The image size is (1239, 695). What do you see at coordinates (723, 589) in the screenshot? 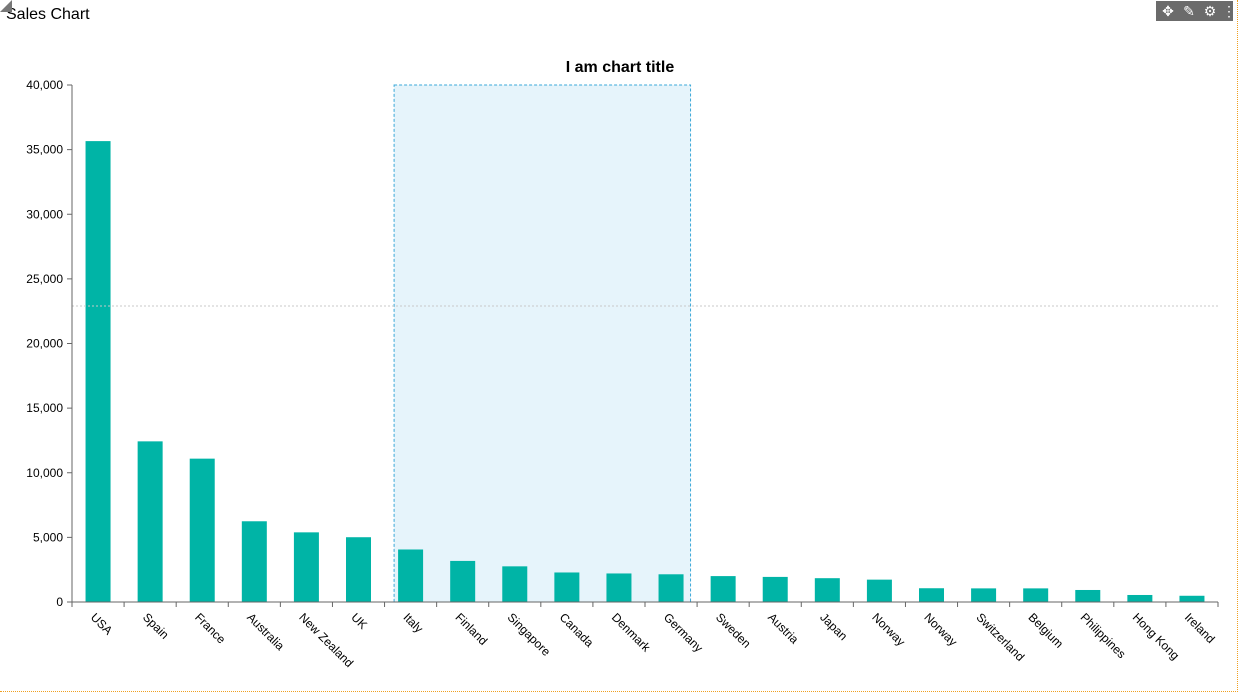
I see `bar-sweden` at bounding box center [723, 589].